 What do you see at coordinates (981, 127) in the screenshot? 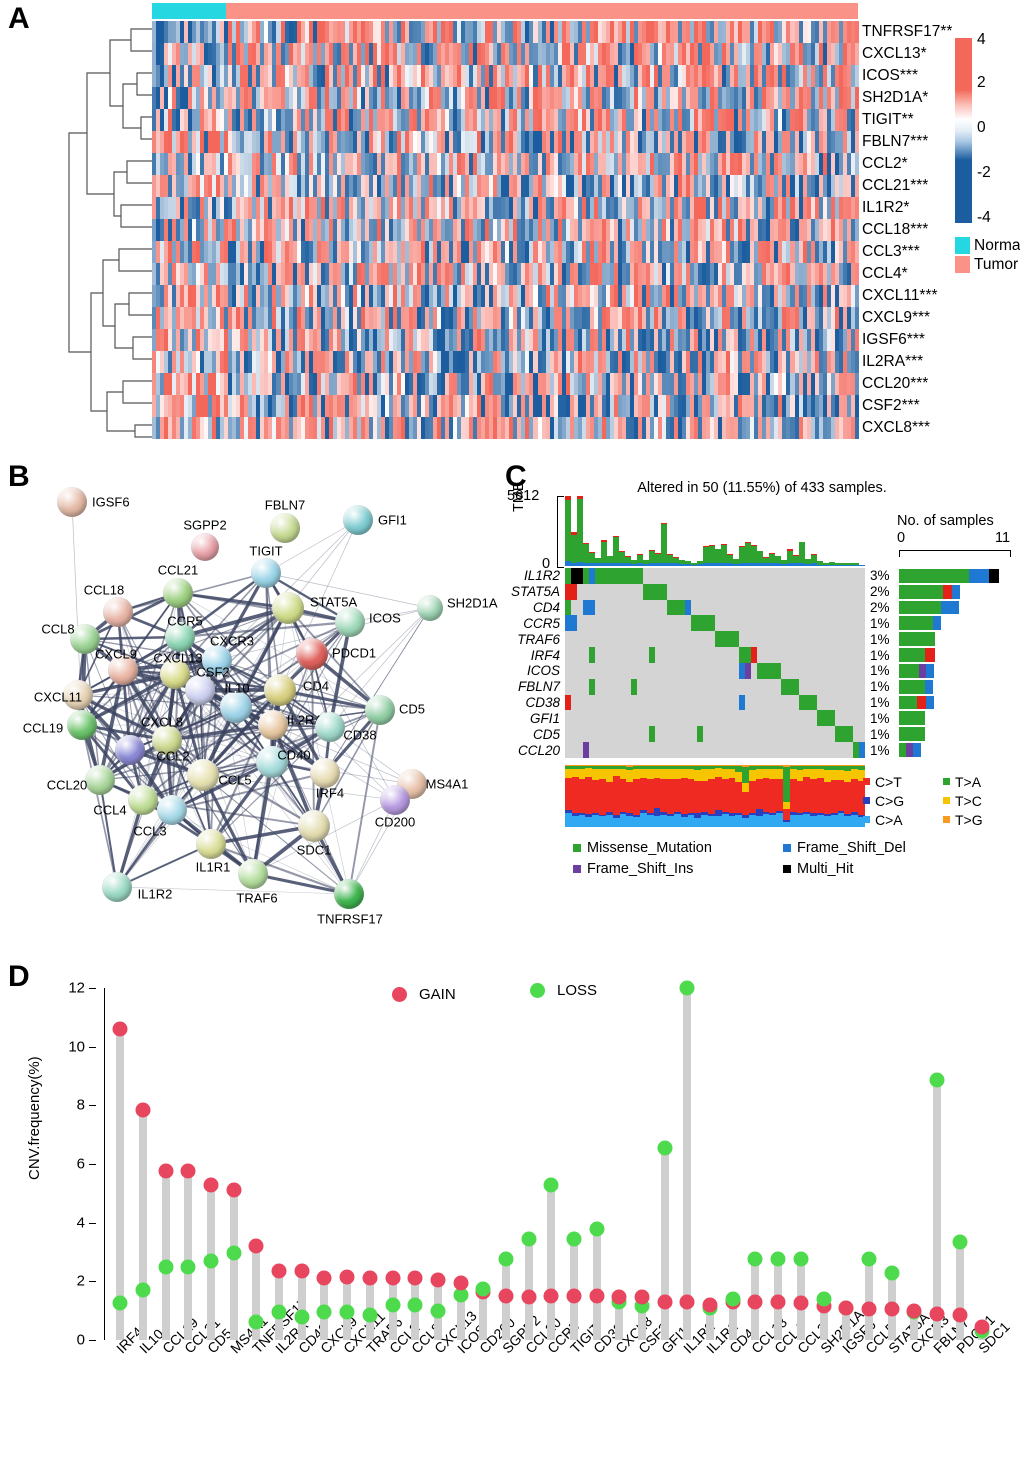
I see `color-scale-tick: 0` at bounding box center [981, 127].